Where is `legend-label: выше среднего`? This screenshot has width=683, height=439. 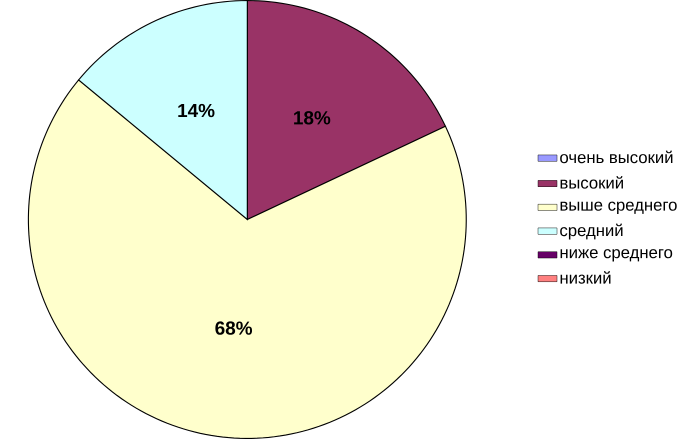 legend-label: выше среднего is located at coordinates (618, 208).